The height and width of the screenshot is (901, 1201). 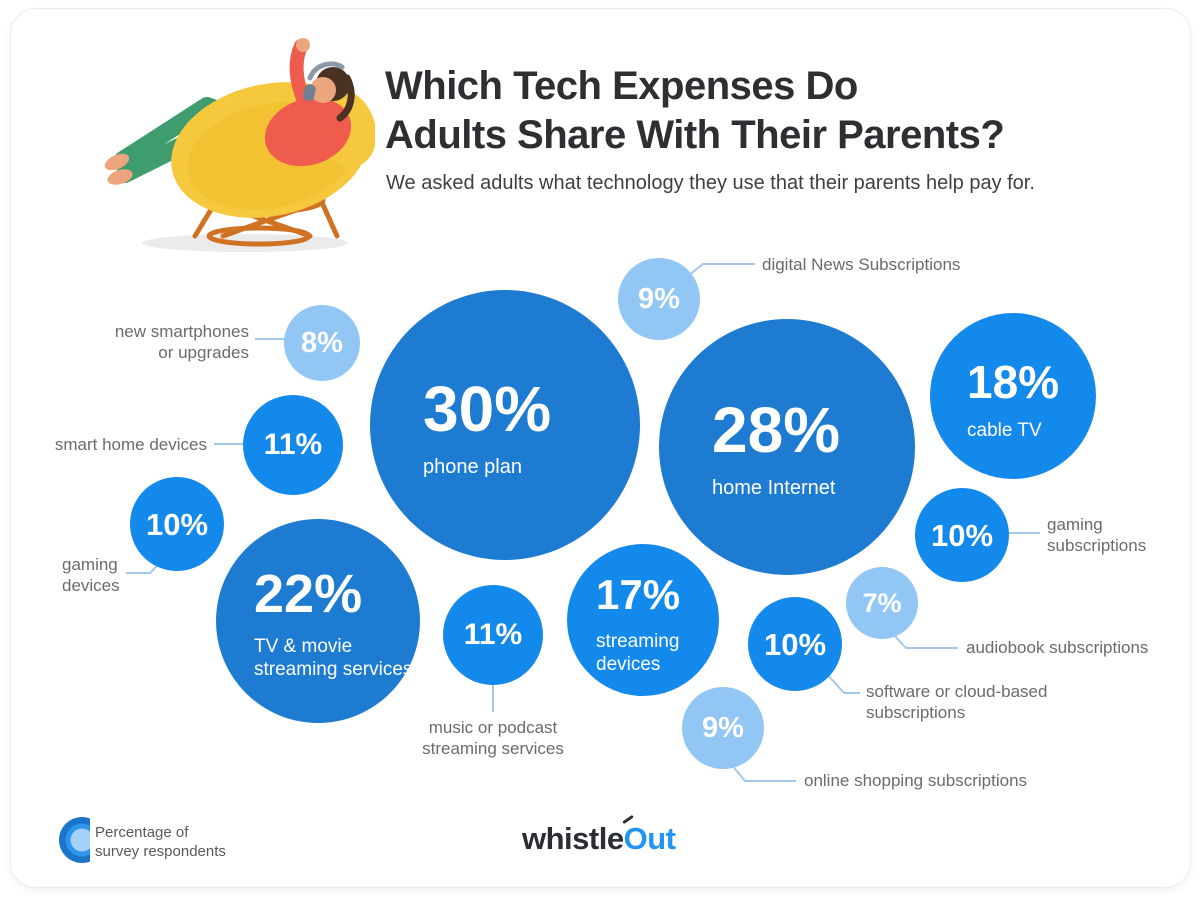 I want to click on percent-label-cable-tv: 18%, so click(x=1013, y=382).